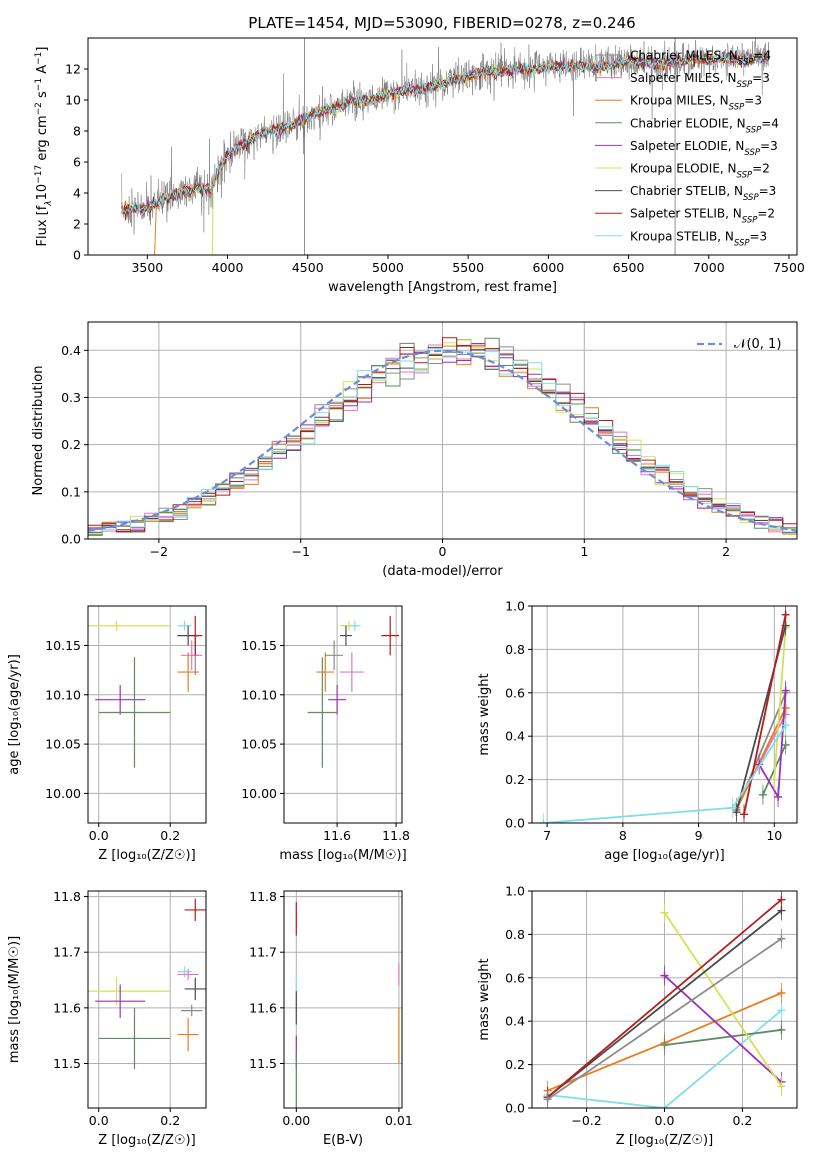  What do you see at coordinates (77, 131) in the screenshot?
I see `y-tick-label: 8` at bounding box center [77, 131].